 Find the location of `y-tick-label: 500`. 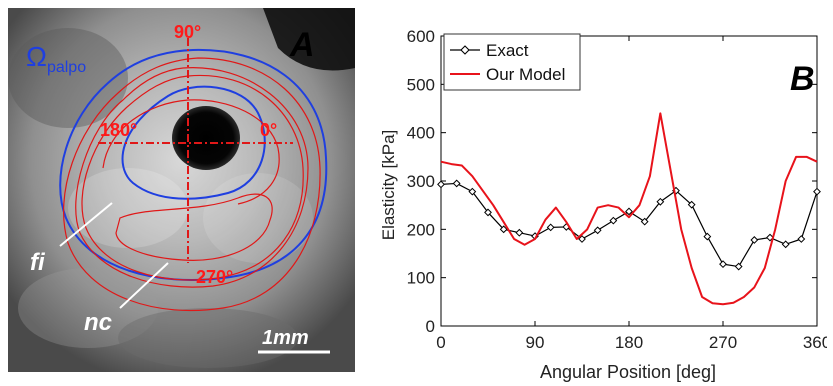

y-tick-label: 500 is located at coordinates (421, 84).